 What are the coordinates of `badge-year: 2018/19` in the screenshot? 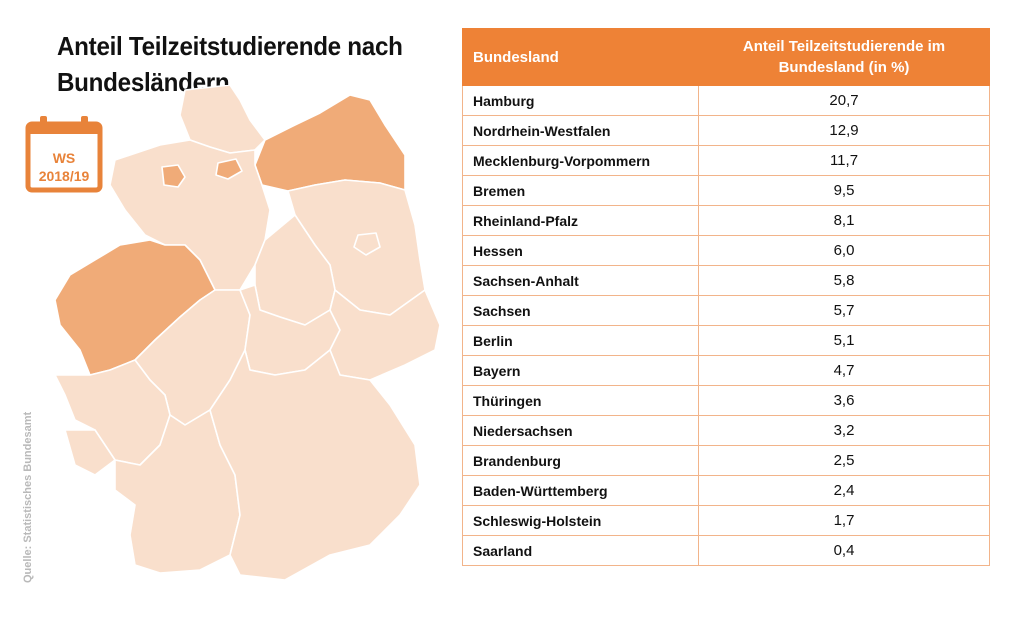 It's located at (64, 176).